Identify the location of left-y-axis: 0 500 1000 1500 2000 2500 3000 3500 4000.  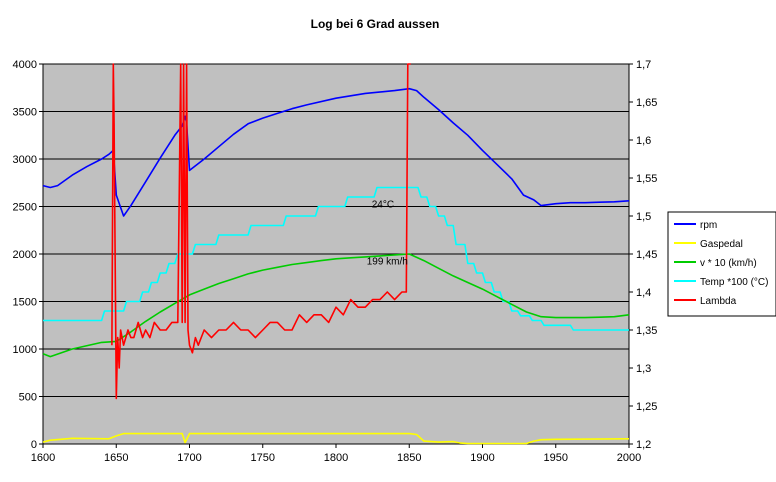
(28, 255).